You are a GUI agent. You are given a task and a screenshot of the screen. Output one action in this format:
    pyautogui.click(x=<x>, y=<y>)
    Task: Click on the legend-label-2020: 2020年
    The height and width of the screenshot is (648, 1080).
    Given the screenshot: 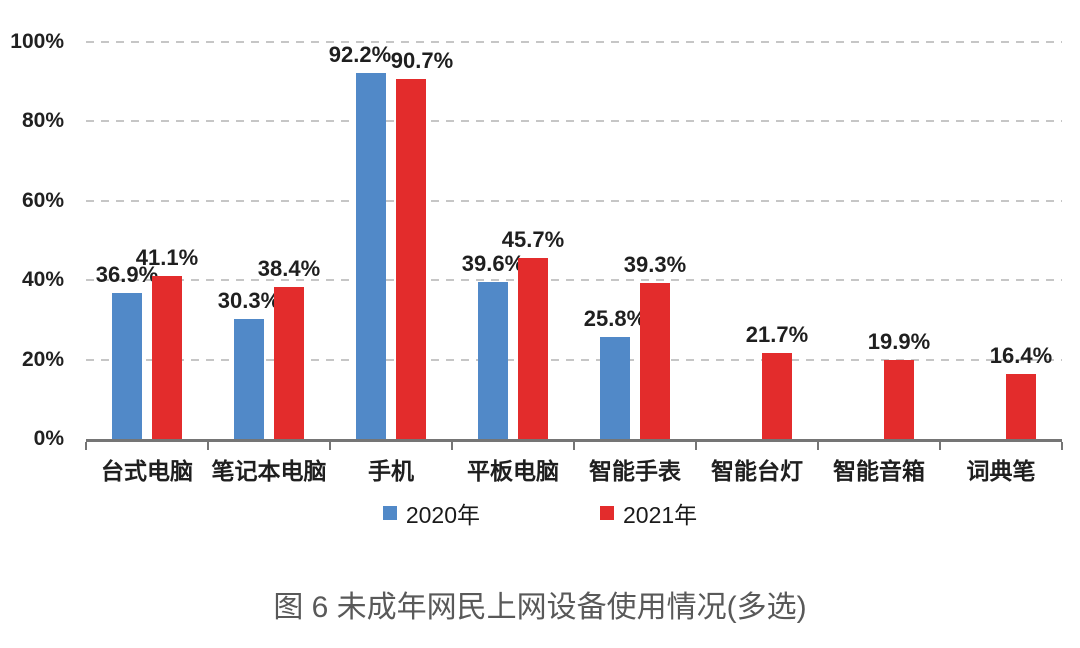 What is the action you would take?
    pyautogui.click(x=442, y=515)
    